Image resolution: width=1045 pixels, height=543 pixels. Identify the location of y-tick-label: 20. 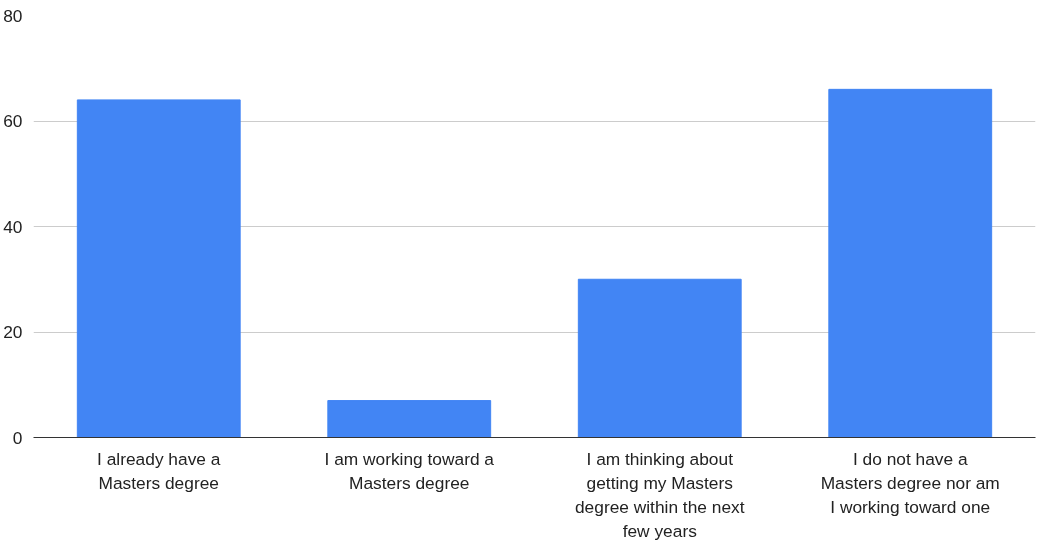
(13, 332).